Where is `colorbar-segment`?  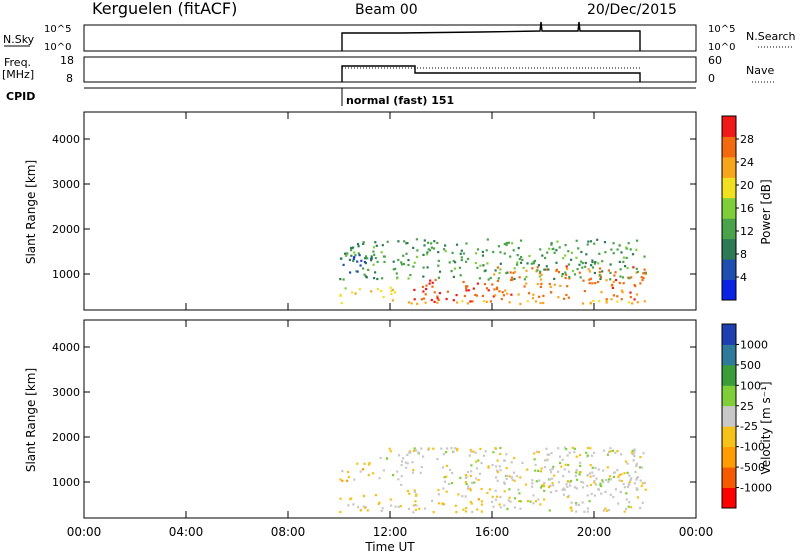
colorbar-segment is located at coordinates (729, 334).